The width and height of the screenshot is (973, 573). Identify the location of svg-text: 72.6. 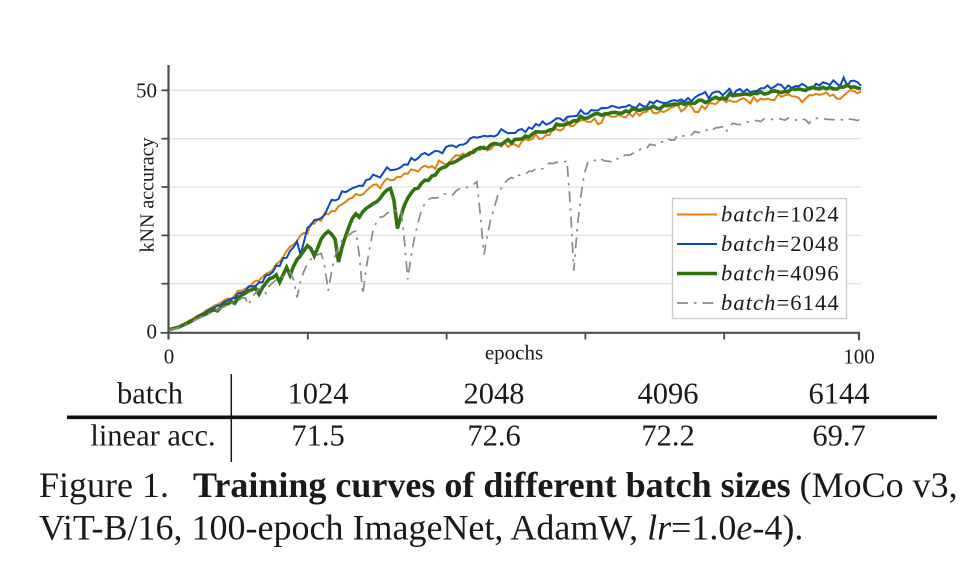
(493, 436).